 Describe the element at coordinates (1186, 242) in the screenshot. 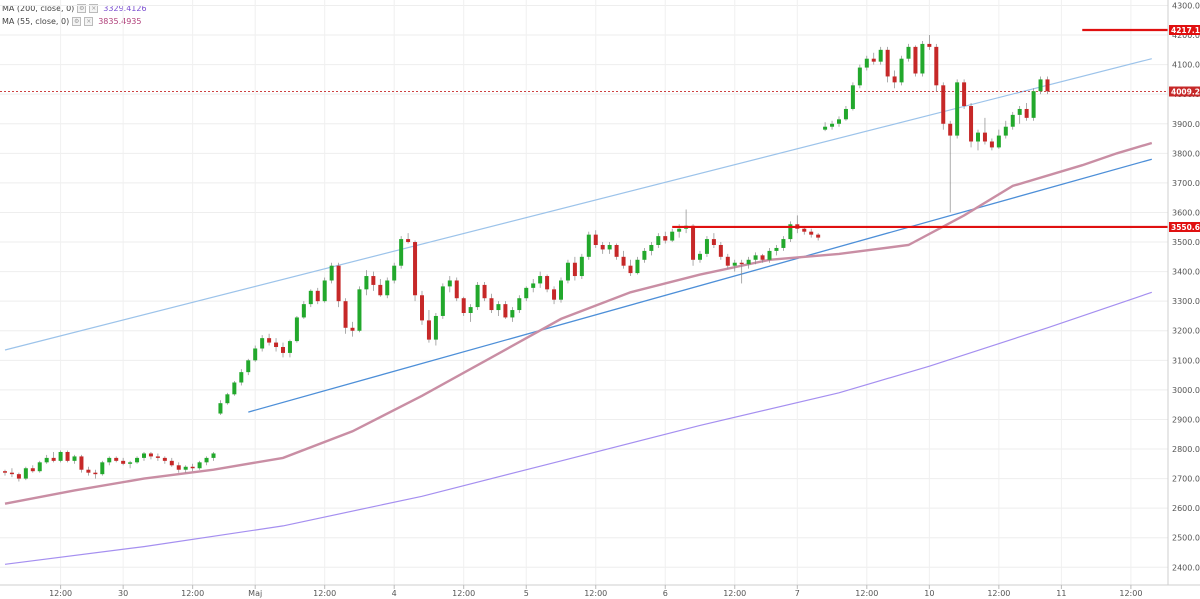

I see `y-tick-label: 3500.000` at that location.